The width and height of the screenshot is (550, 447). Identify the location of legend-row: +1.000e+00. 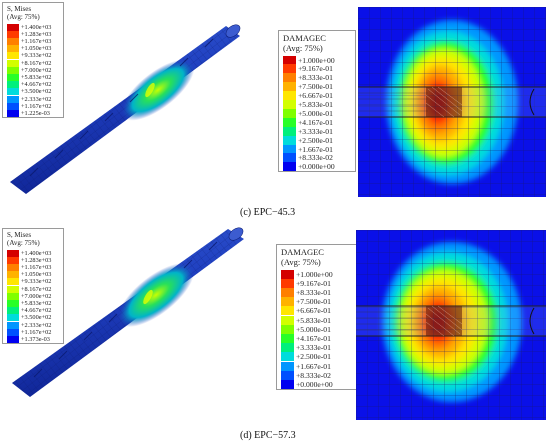
(309, 60).